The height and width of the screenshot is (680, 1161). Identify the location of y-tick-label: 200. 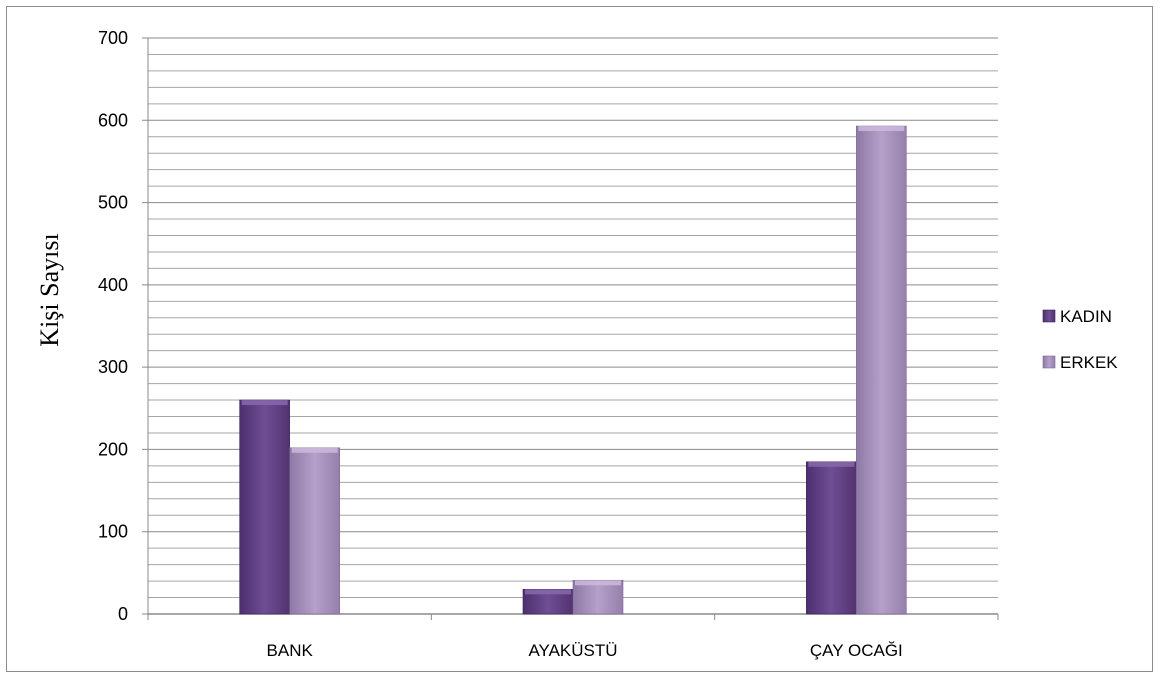
(113, 449).